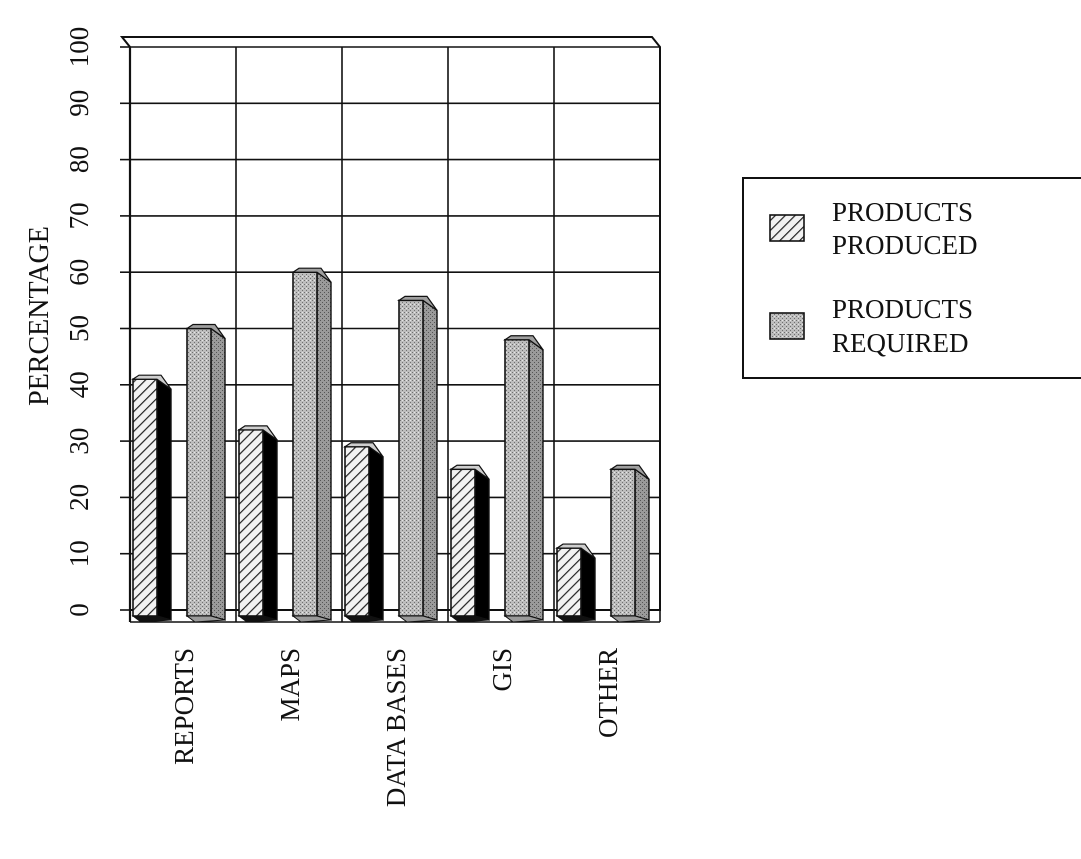  I want to click on y-tick-label: 60, so click(79, 272).